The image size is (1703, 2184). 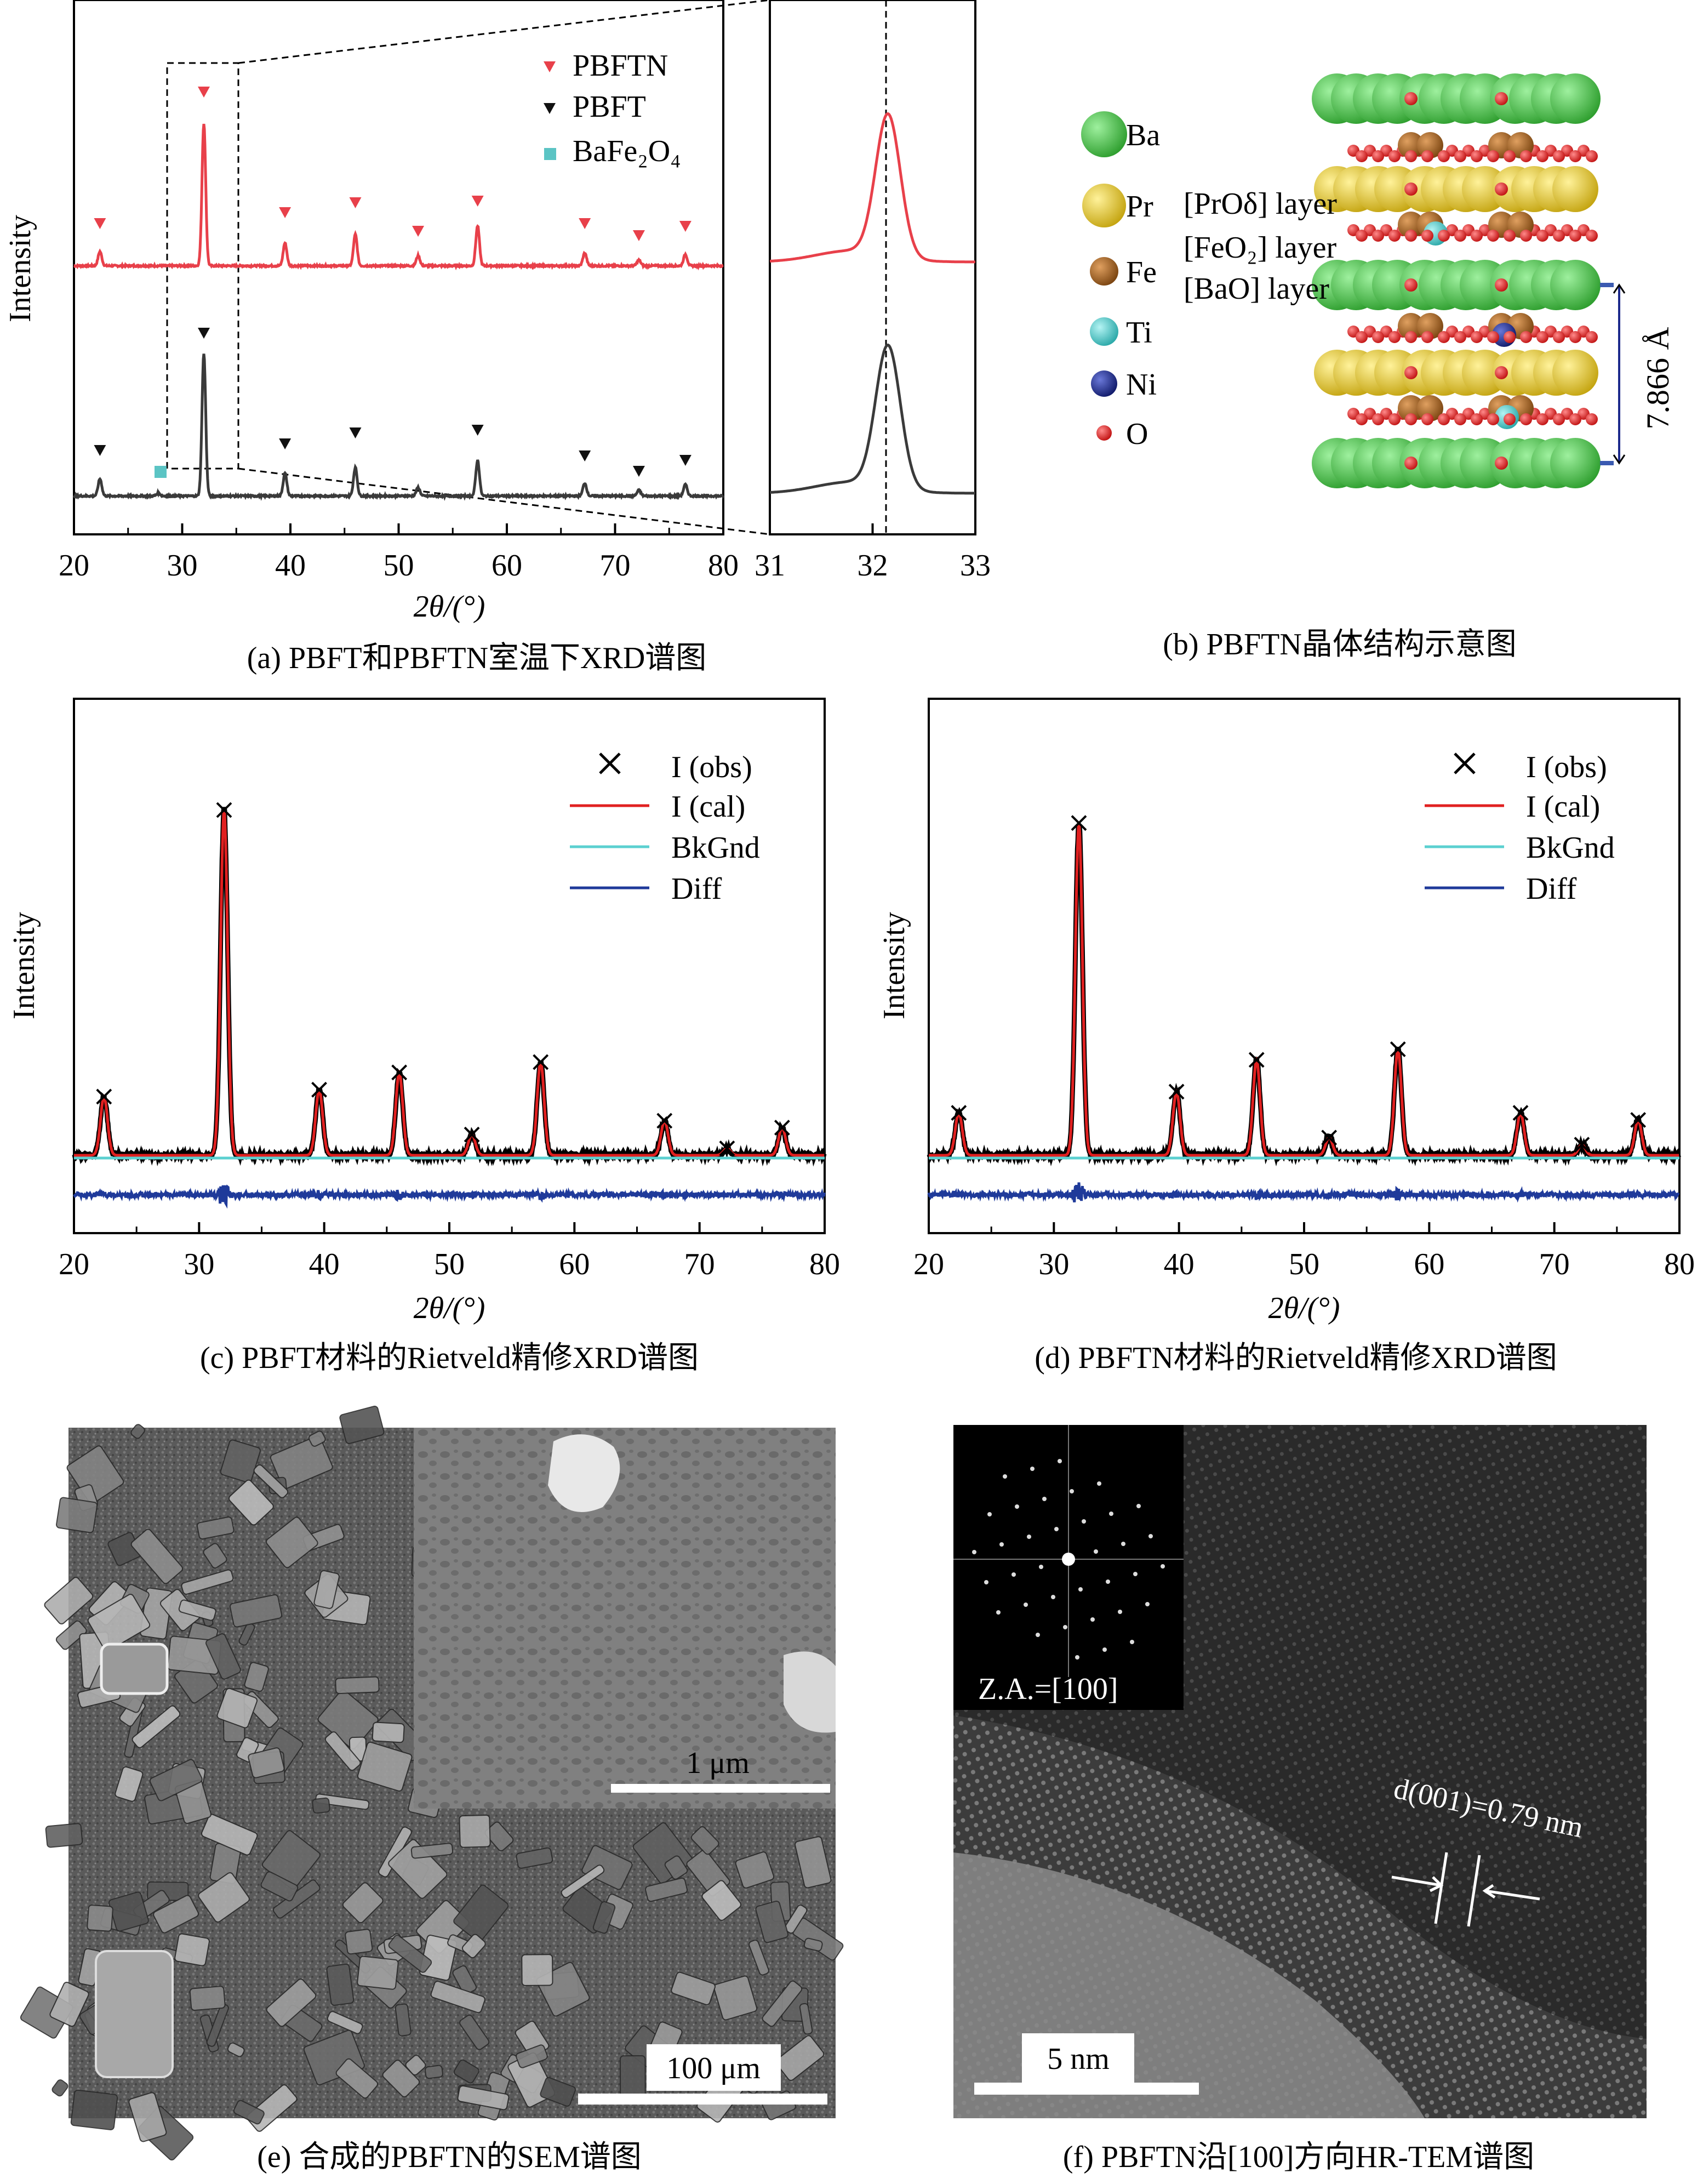 I want to click on pbft-pattern-line, so click(x=398, y=427).